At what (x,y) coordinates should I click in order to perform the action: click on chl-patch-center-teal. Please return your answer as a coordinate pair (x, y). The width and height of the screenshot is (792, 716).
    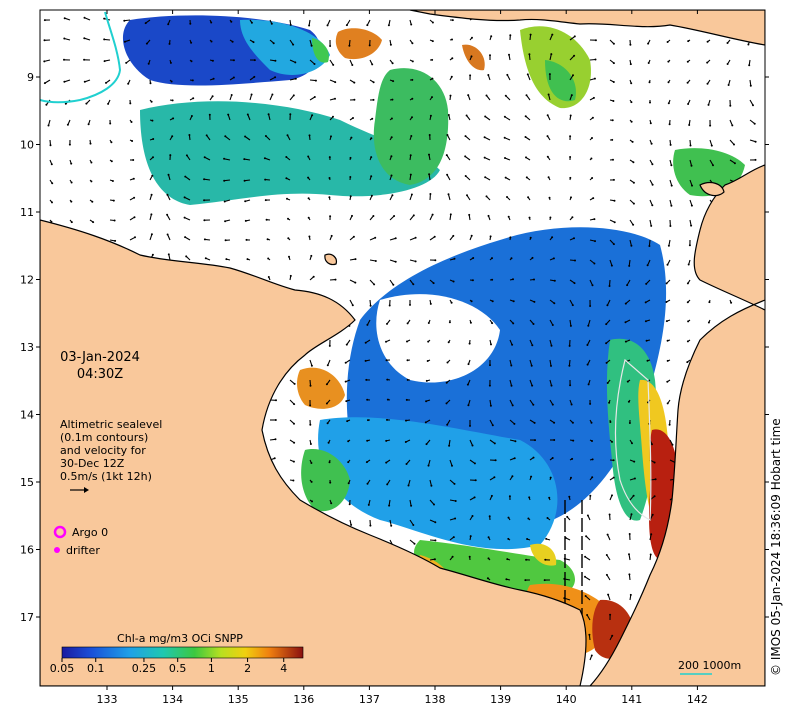
    Looking at the image, I should click on (290, 153).